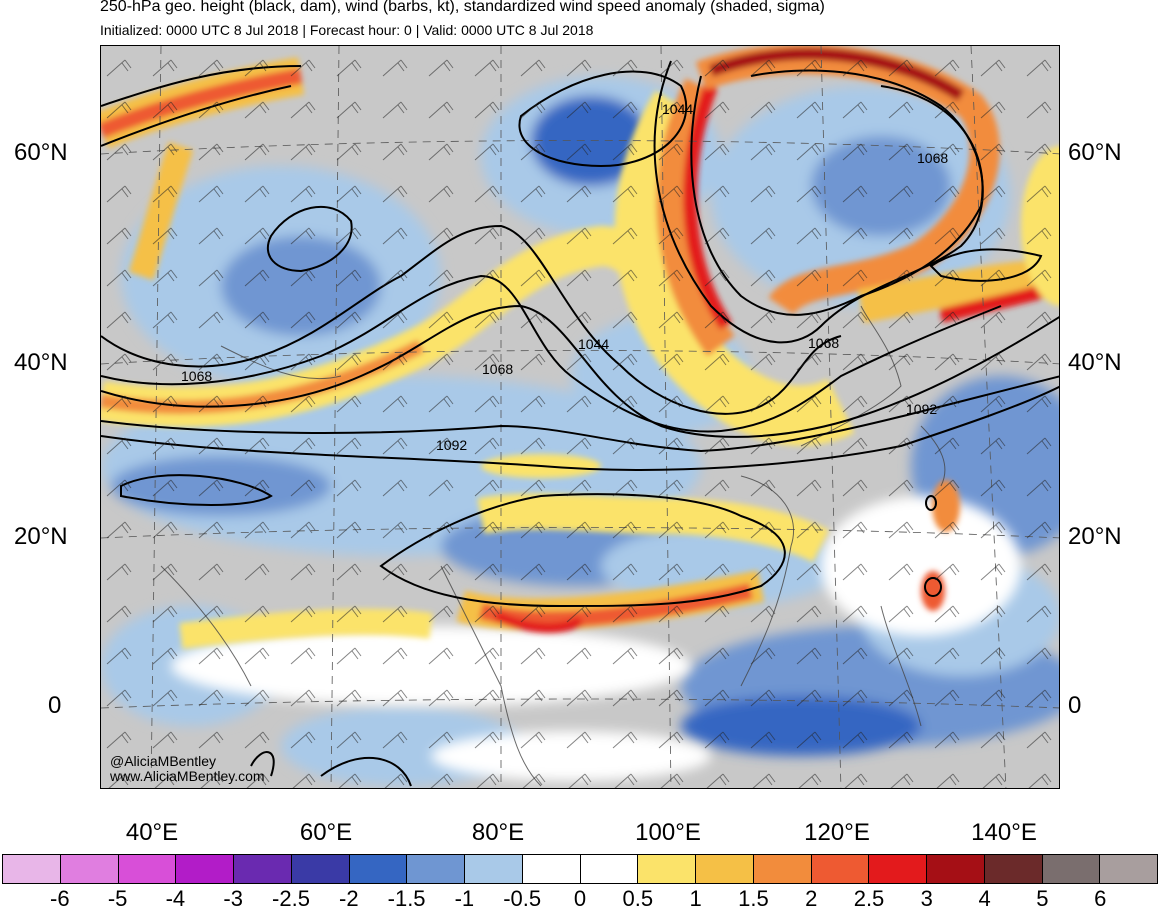  What do you see at coordinates (984, 898) in the screenshot?
I see `colorbar-tick-label: 4` at bounding box center [984, 898].